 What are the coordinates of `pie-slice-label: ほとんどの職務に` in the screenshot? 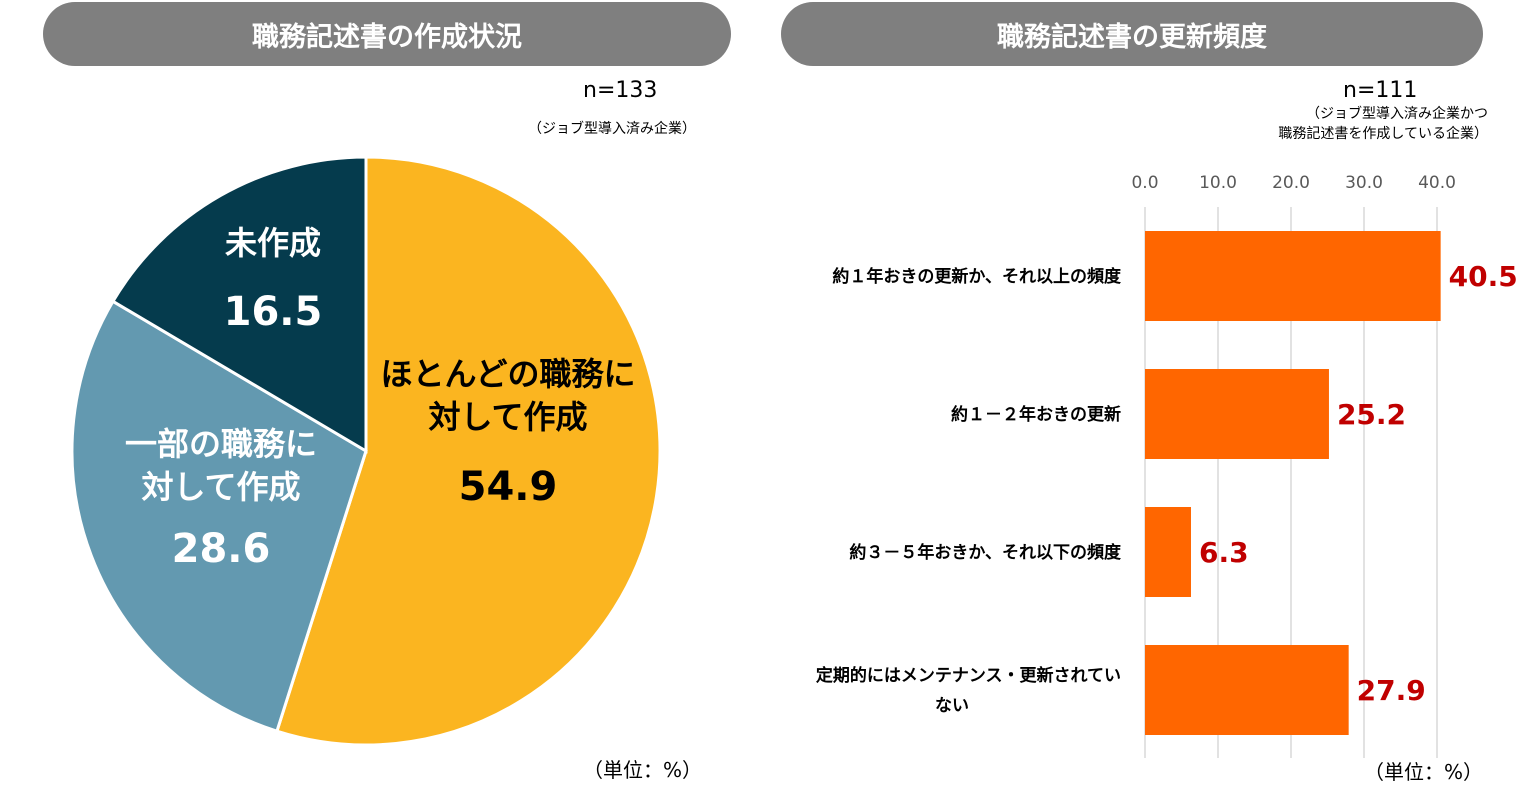 It's located at (507, 374).